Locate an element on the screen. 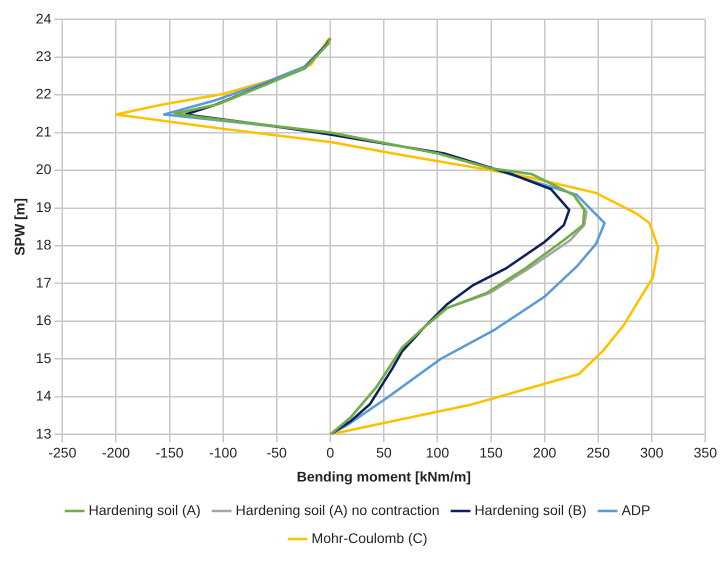 The image size is (728, 564). legend-label: Hardening soil (B) is located at coordinates (530, 510).